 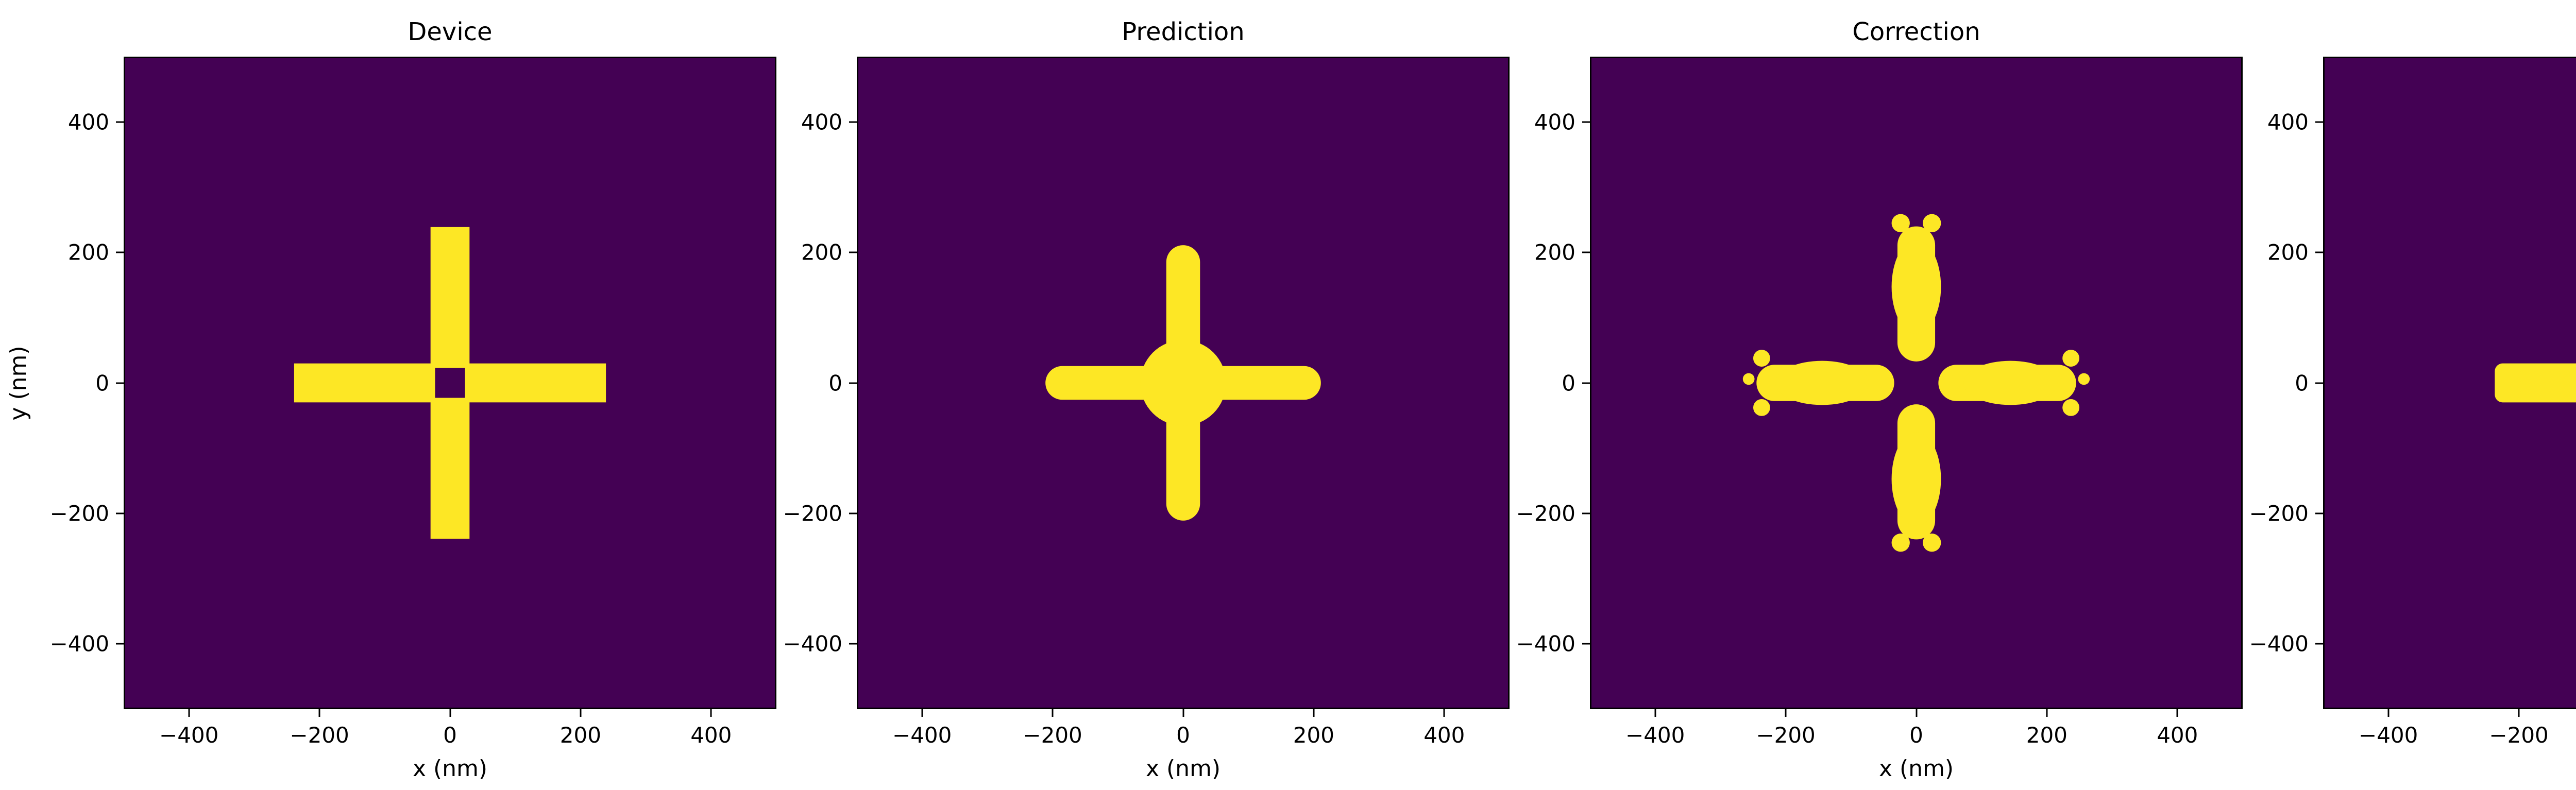 I want to click on panel-title: Outcome, so click(x=2449, y=32).